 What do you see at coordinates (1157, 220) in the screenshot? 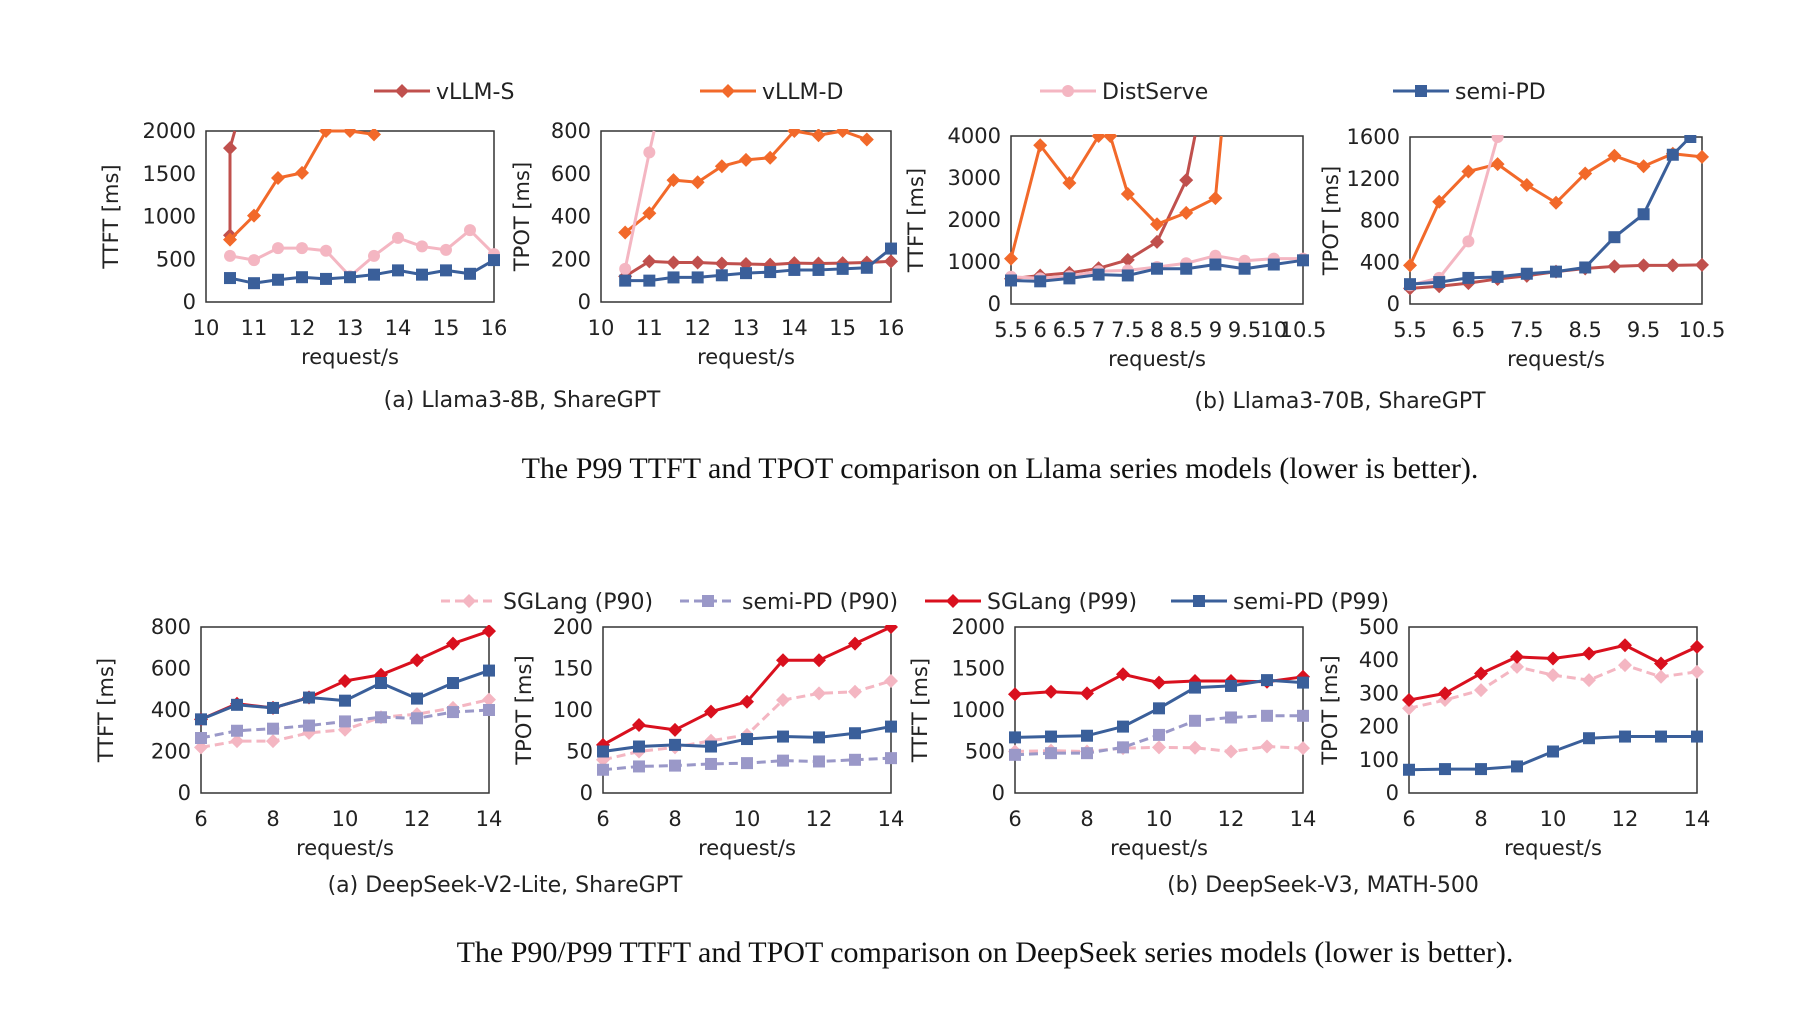
I see `plot-area` at bounding box center [1157, 220].